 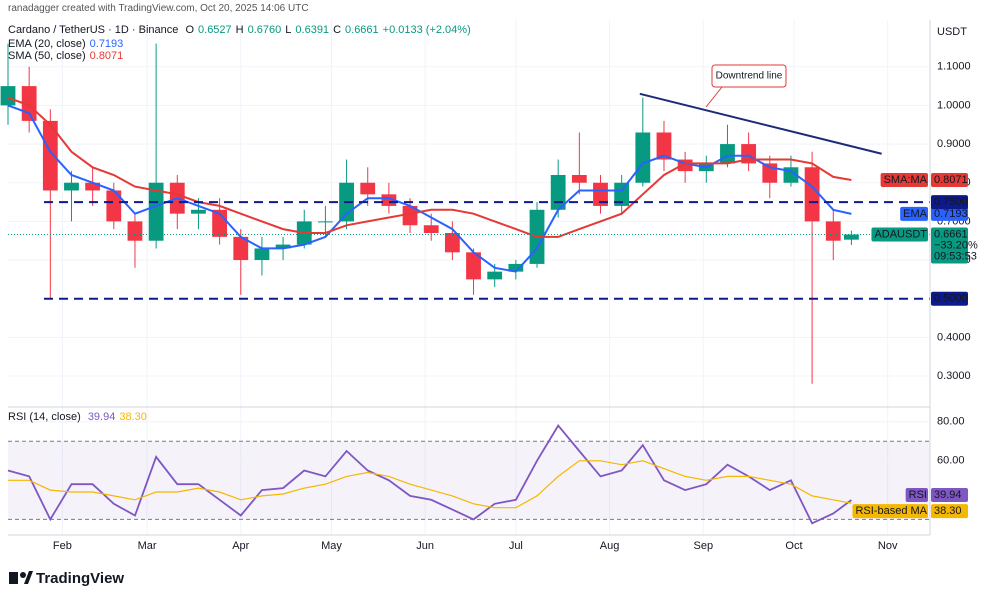 I want to click on annotation-text: Downtrend line, so click(x=749, y=76).